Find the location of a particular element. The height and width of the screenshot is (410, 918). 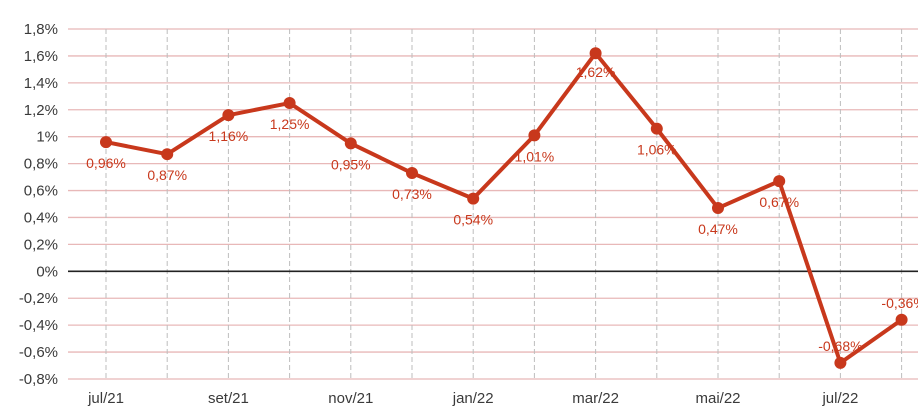

x-tick-label: jul/22 is located at coordinates (839, 398).